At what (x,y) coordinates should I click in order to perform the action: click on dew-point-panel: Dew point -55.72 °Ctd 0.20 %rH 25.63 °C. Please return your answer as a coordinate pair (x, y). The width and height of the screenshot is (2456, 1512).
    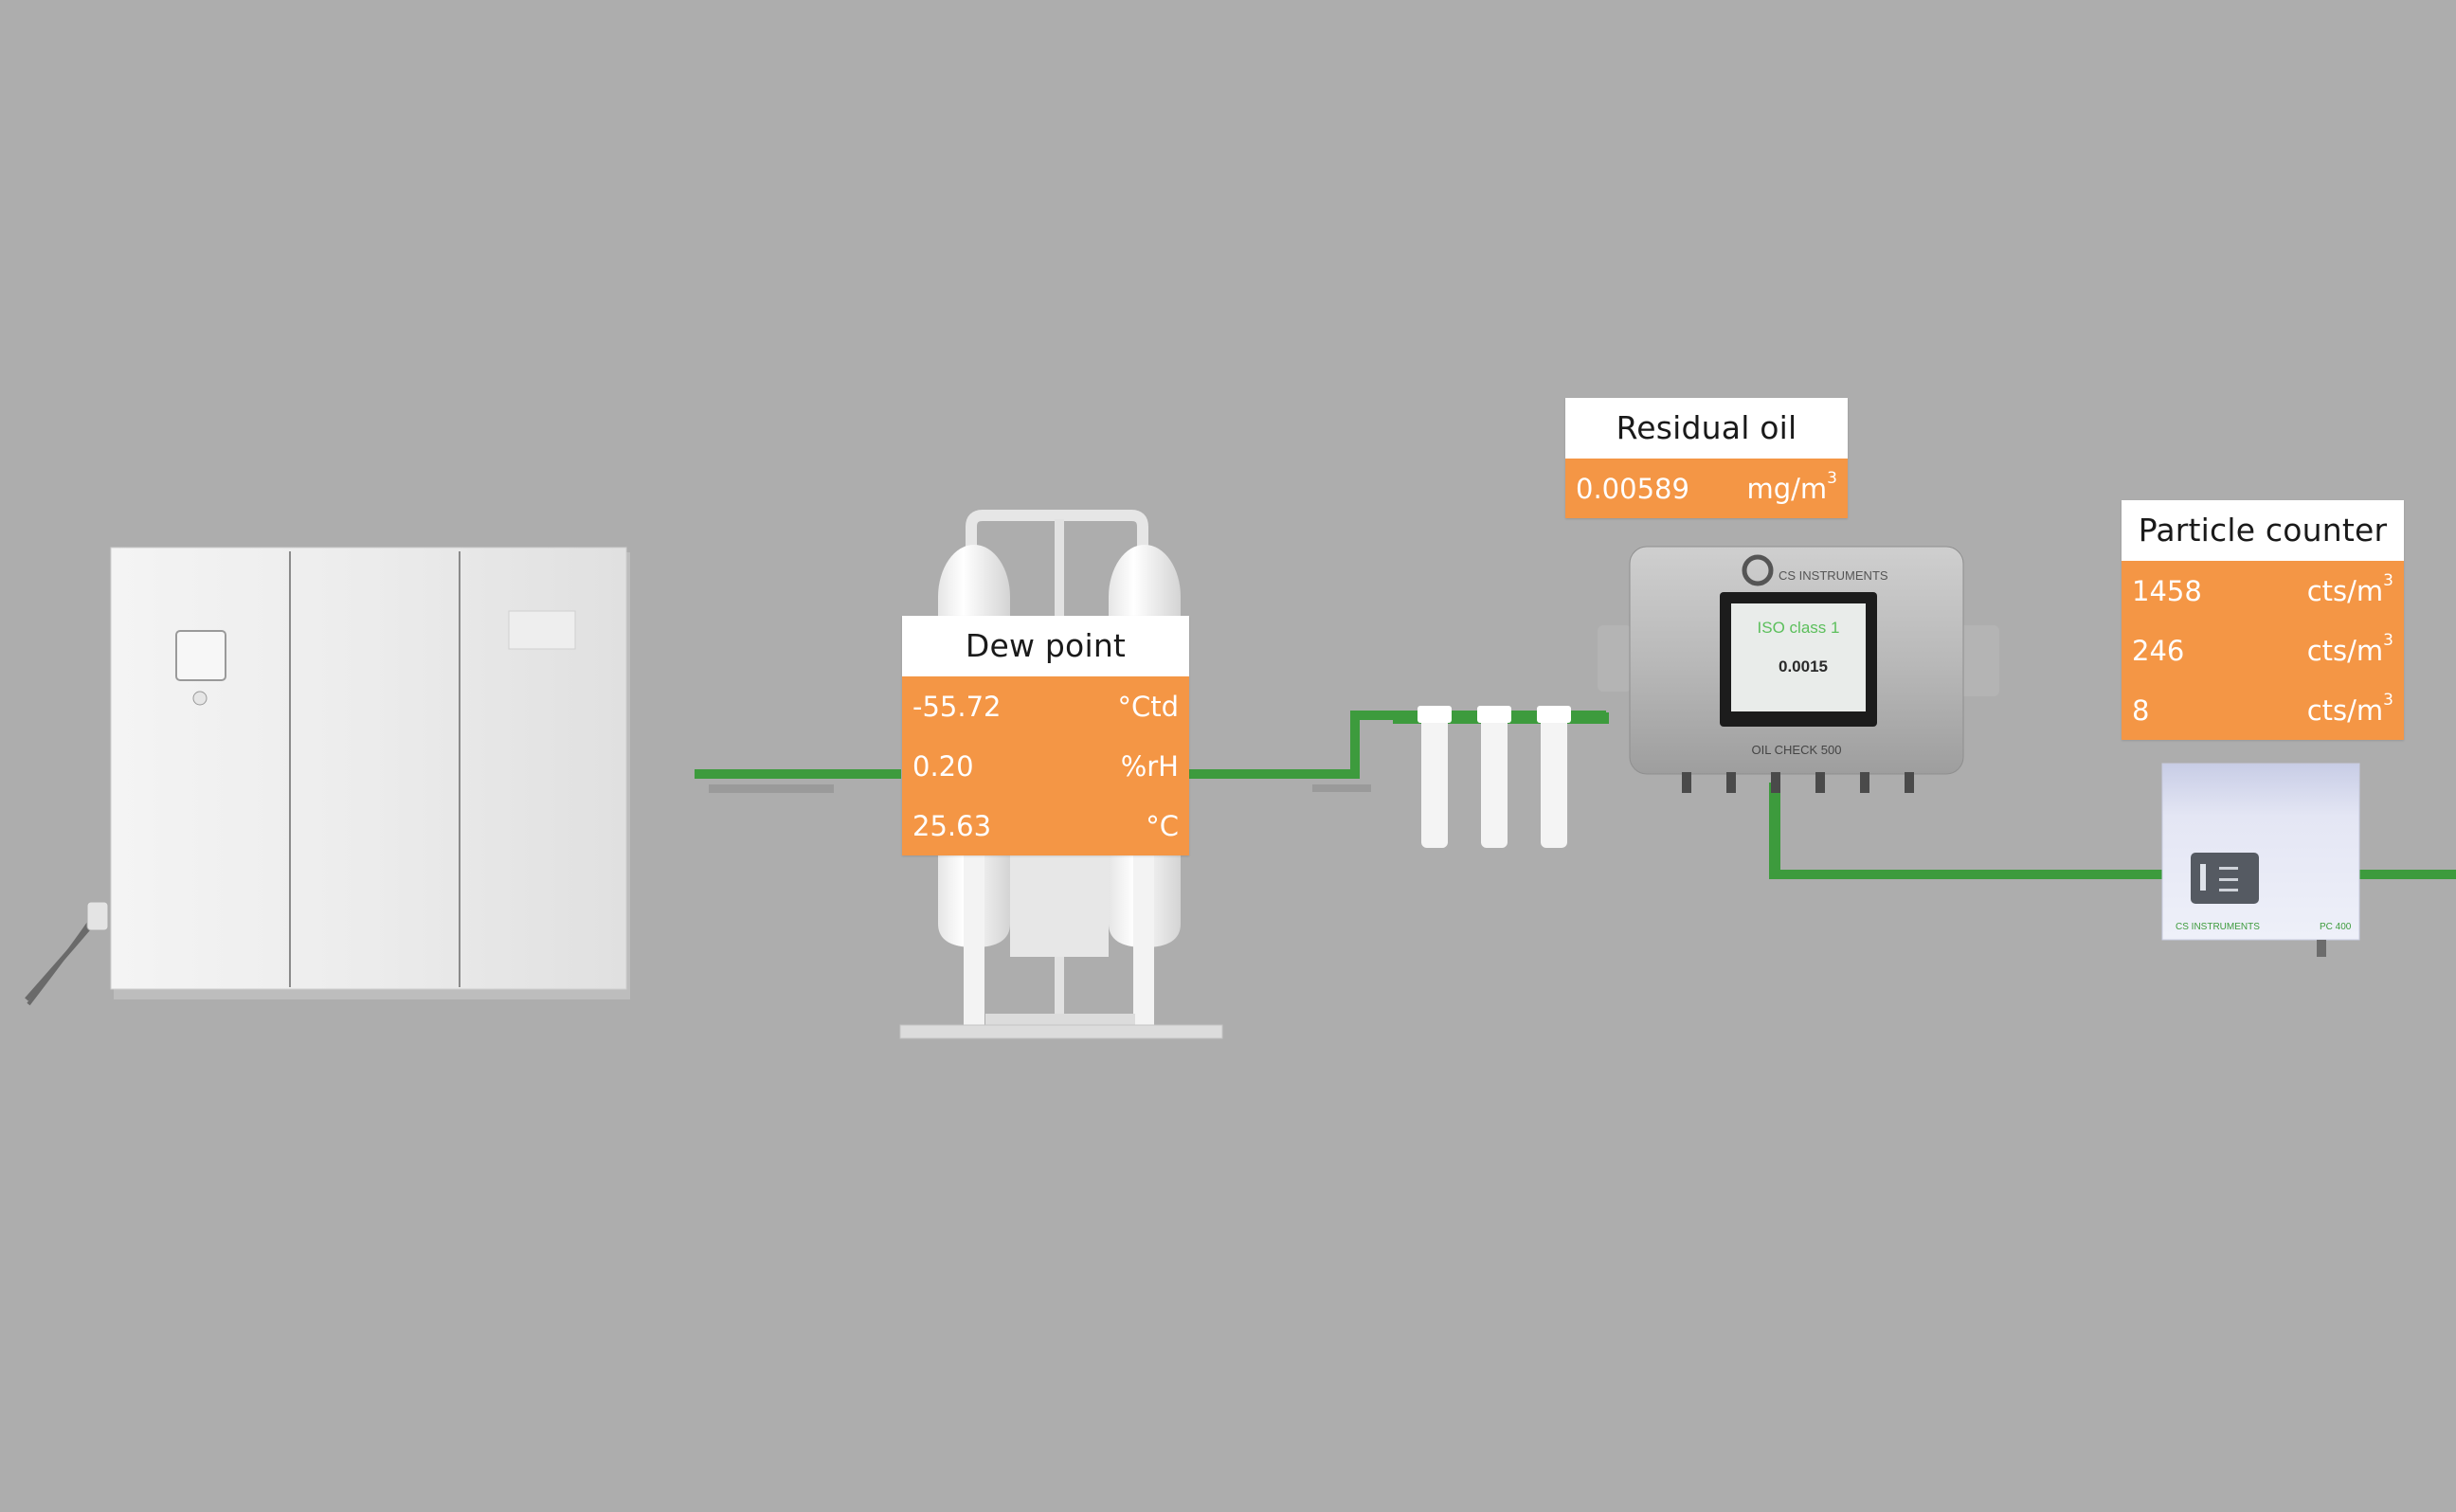
    Looking at the image, I should click on (1045, 735).